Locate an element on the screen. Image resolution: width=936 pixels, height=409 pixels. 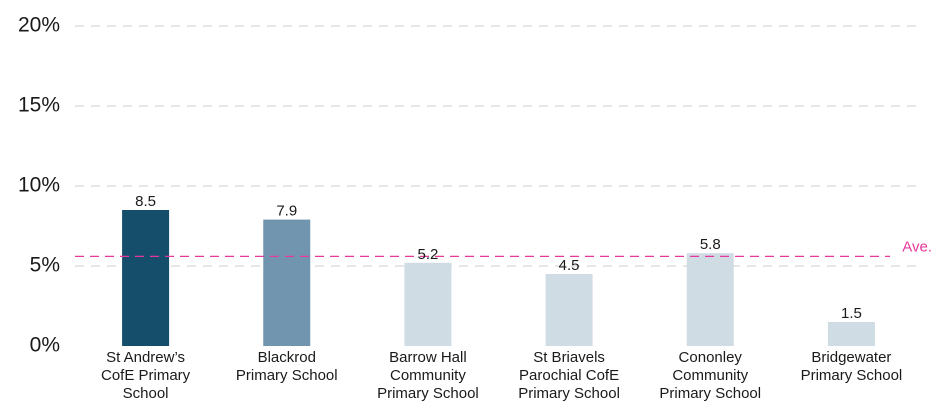
x-tick-label-line: Cononley is located at coordinates (711, 357).